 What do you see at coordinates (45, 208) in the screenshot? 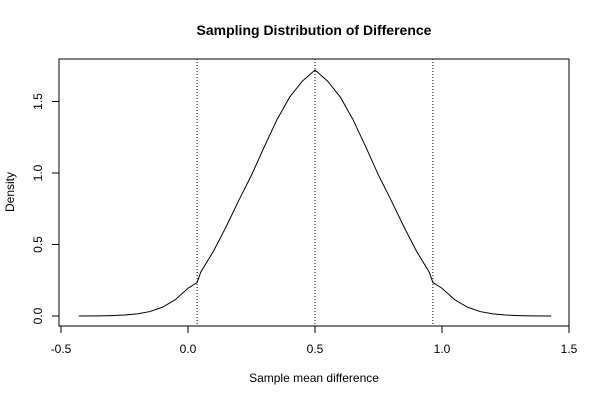
I see `y-axis: 0.0 0.5 1.0 1.5` at bounding box center [45, 208].